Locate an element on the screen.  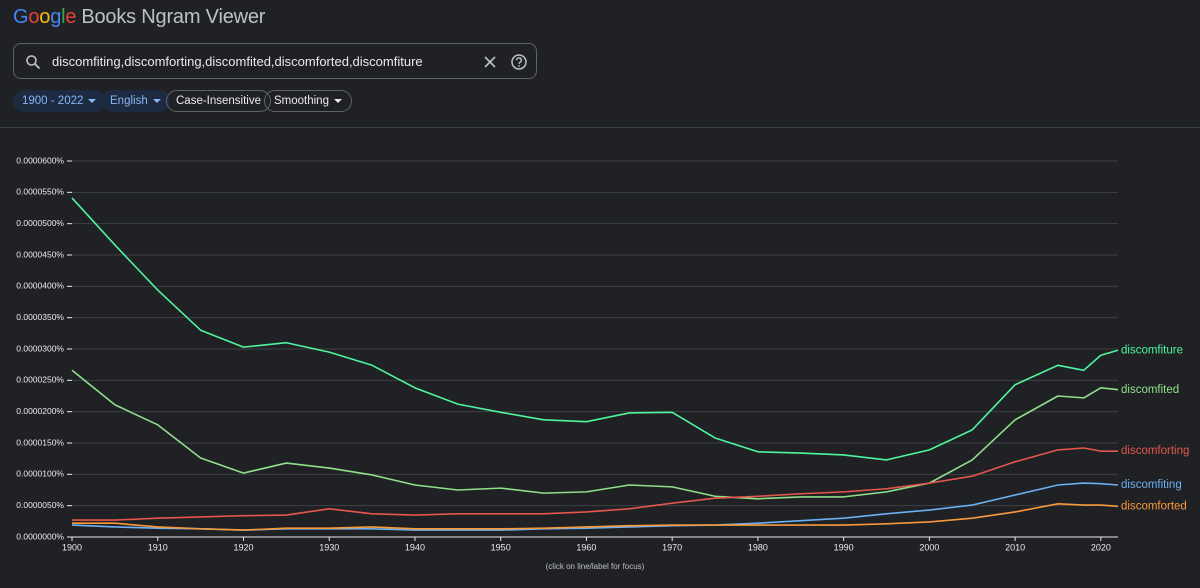
series-label: discomfiting is located at coordinates (1151, 485).